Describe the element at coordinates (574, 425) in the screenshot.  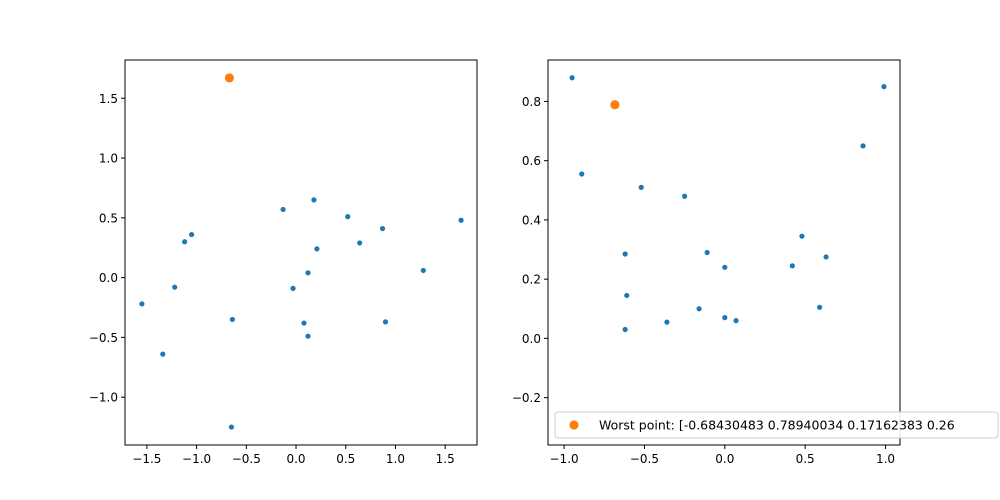
I see `legend-marker` at that location.